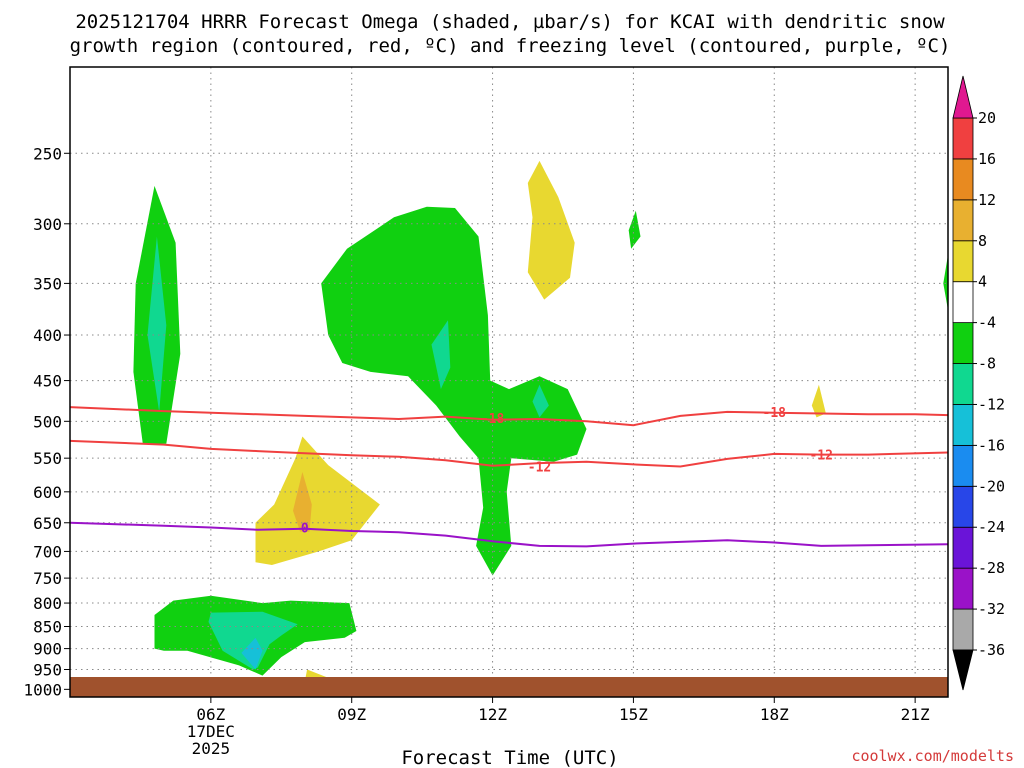 The height and width of the screenshot is (768, 1024). Describe the element at coordinates (963, 384) in the screenshot. I see `colorbar-band--12` at that location.